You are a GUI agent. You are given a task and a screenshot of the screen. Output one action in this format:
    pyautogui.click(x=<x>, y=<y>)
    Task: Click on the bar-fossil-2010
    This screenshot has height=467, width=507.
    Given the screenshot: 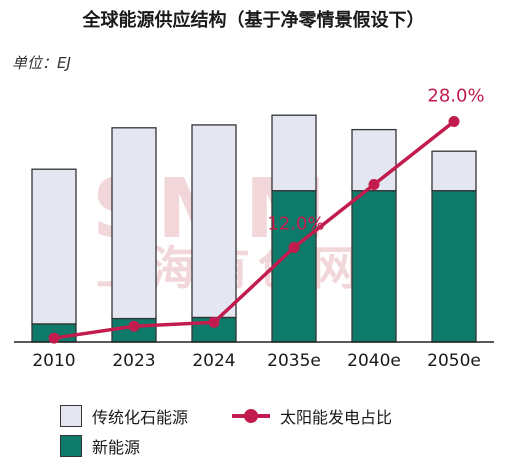 What is the action you would take?
    pyautogui.click(x=54, y=246)
    